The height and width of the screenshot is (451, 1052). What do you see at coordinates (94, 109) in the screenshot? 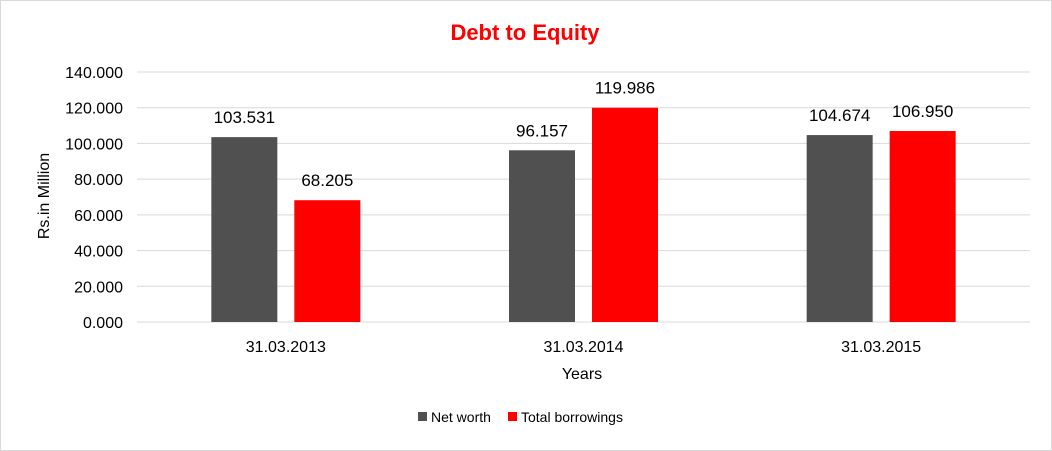
I see `y-tick-label: 120.000` at bounding box center [94, 109].